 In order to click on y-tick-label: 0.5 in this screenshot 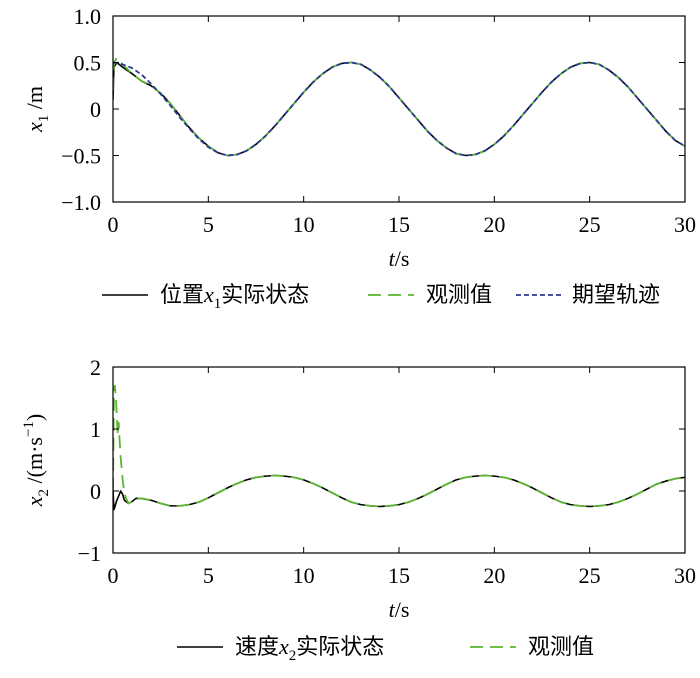, I will do `click(88, 63)`.